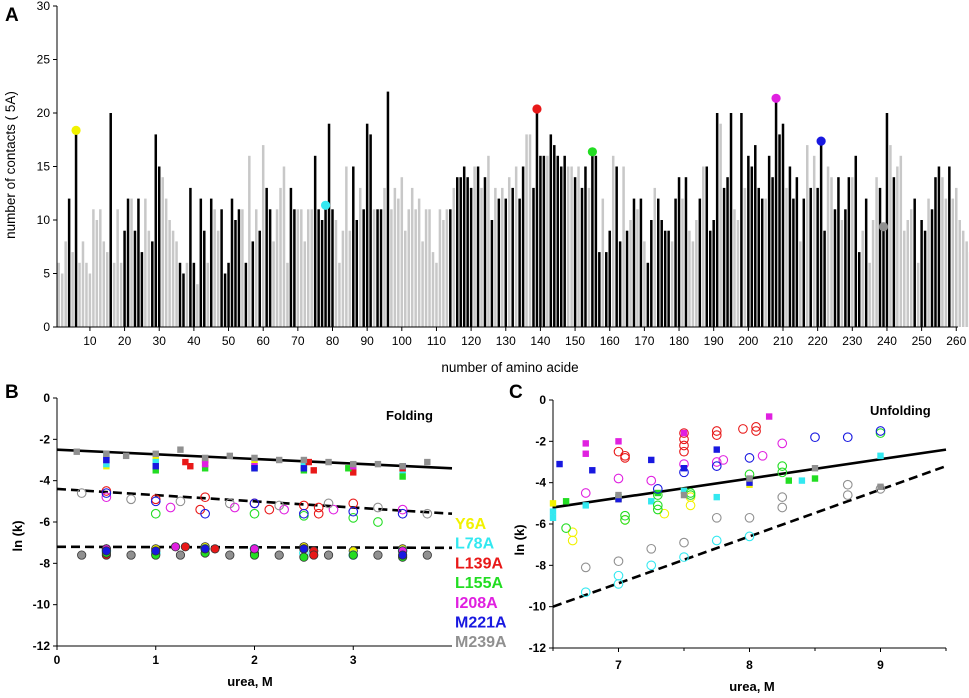  What do you see at coordinates (250, 681) in the screenshot?
I see `panel-b-xlabel: urea, M` at bounding box center [250, 681].